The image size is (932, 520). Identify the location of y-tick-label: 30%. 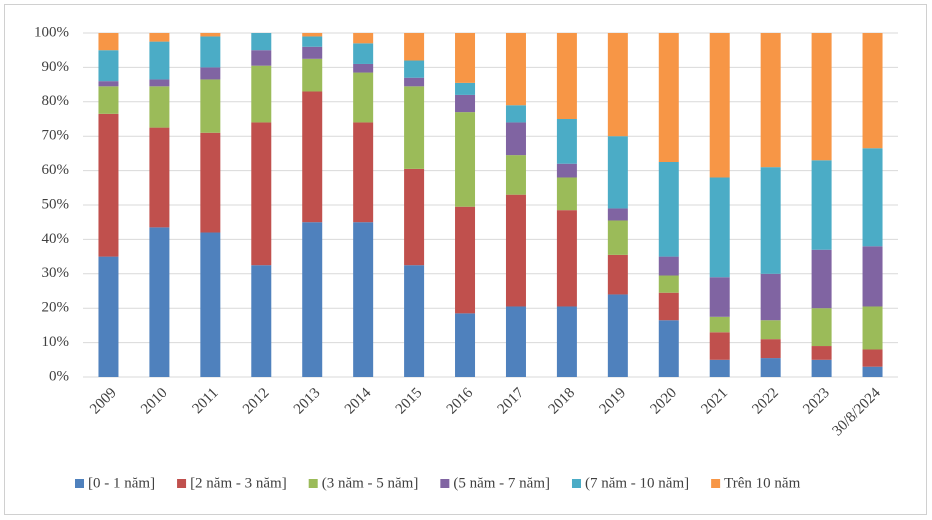
(56, 273).